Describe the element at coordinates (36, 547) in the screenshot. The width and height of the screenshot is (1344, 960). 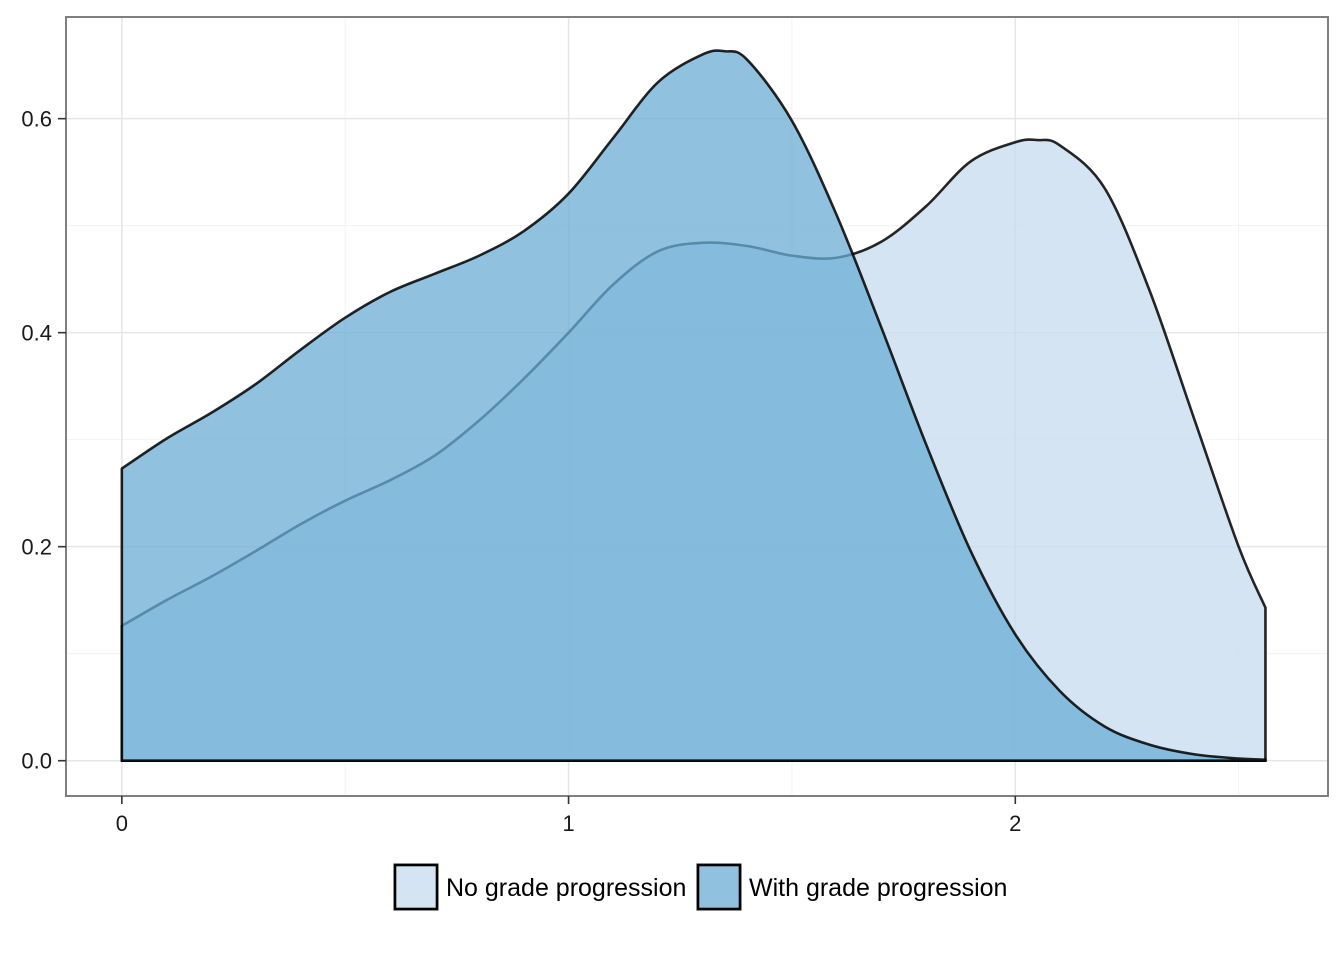
I see `y-tick-label: 0.2` at that location.